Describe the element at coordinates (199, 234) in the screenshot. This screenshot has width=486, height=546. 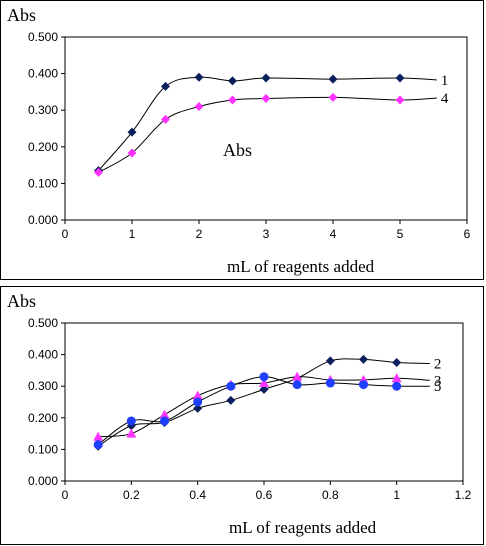
I see `x-tick-label: 2` at that location.